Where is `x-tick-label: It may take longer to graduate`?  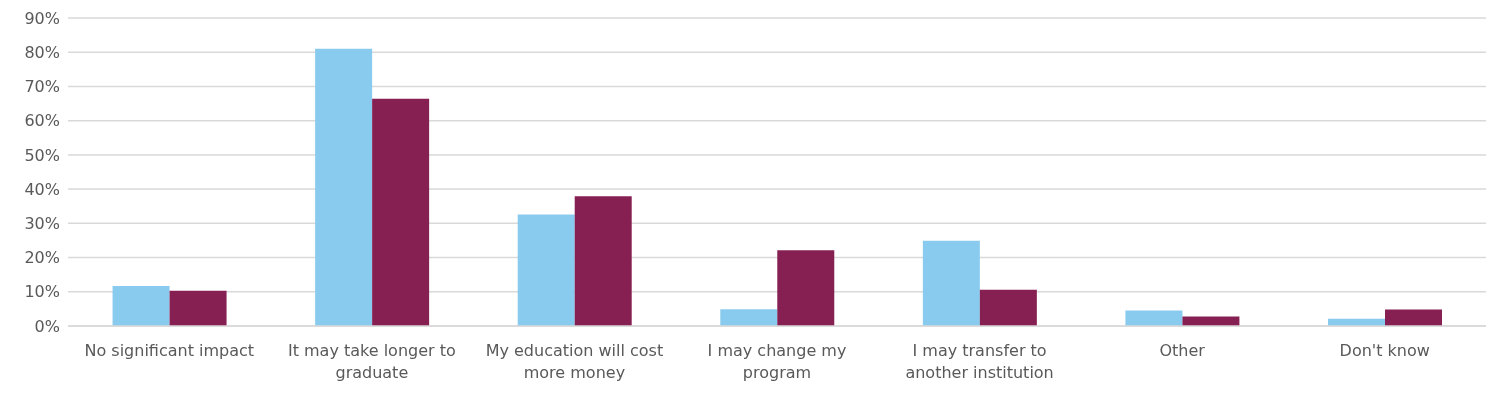
x-tick-label: It may take longer to graduate is located at coordinates (371, 361).